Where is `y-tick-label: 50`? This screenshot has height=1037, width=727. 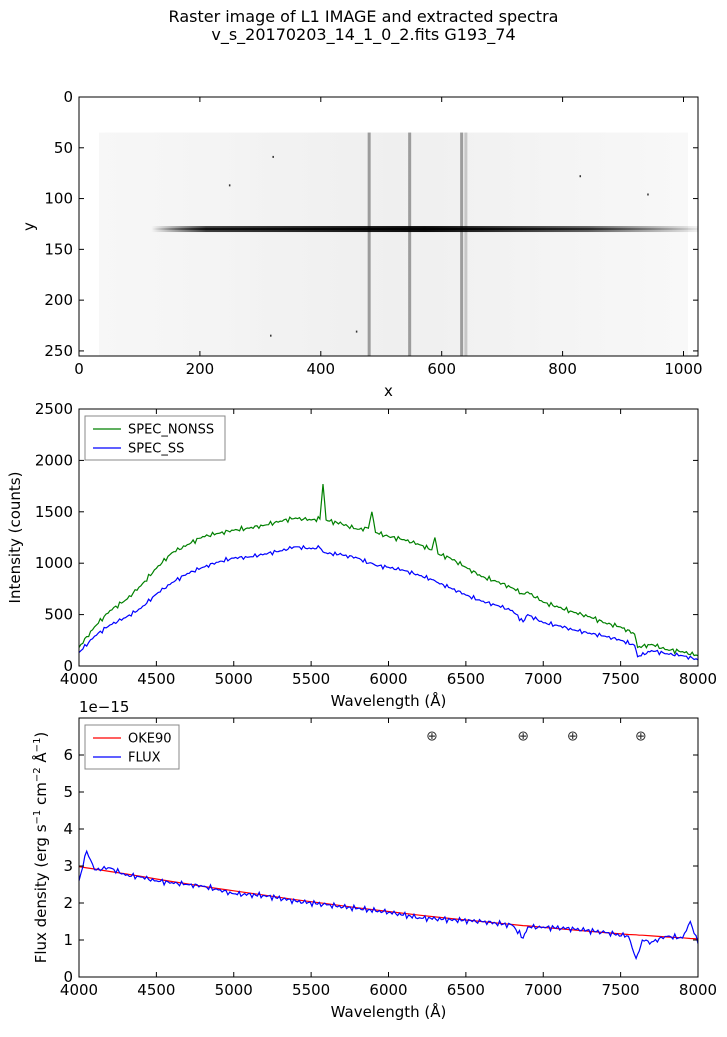
y-tick-label: 50 is located at coordinates (63, 148).